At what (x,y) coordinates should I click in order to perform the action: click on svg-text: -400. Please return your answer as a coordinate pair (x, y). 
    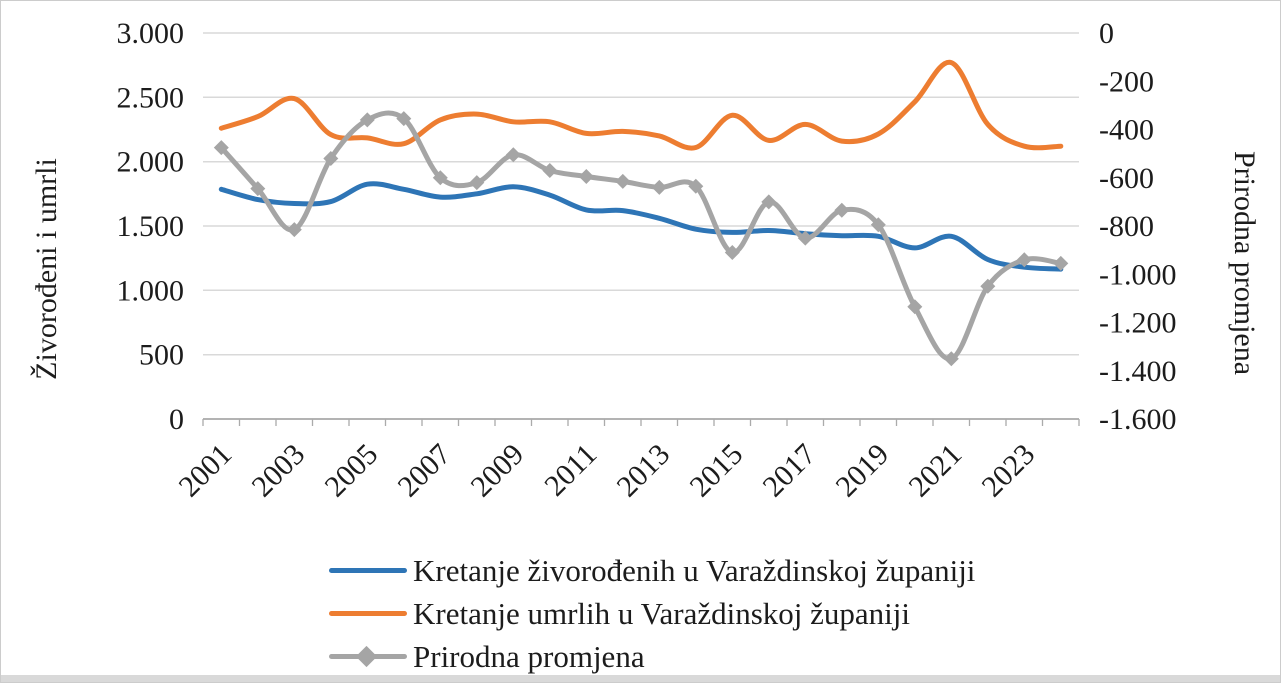
    Looking at the image, I should click on (1126, 130).